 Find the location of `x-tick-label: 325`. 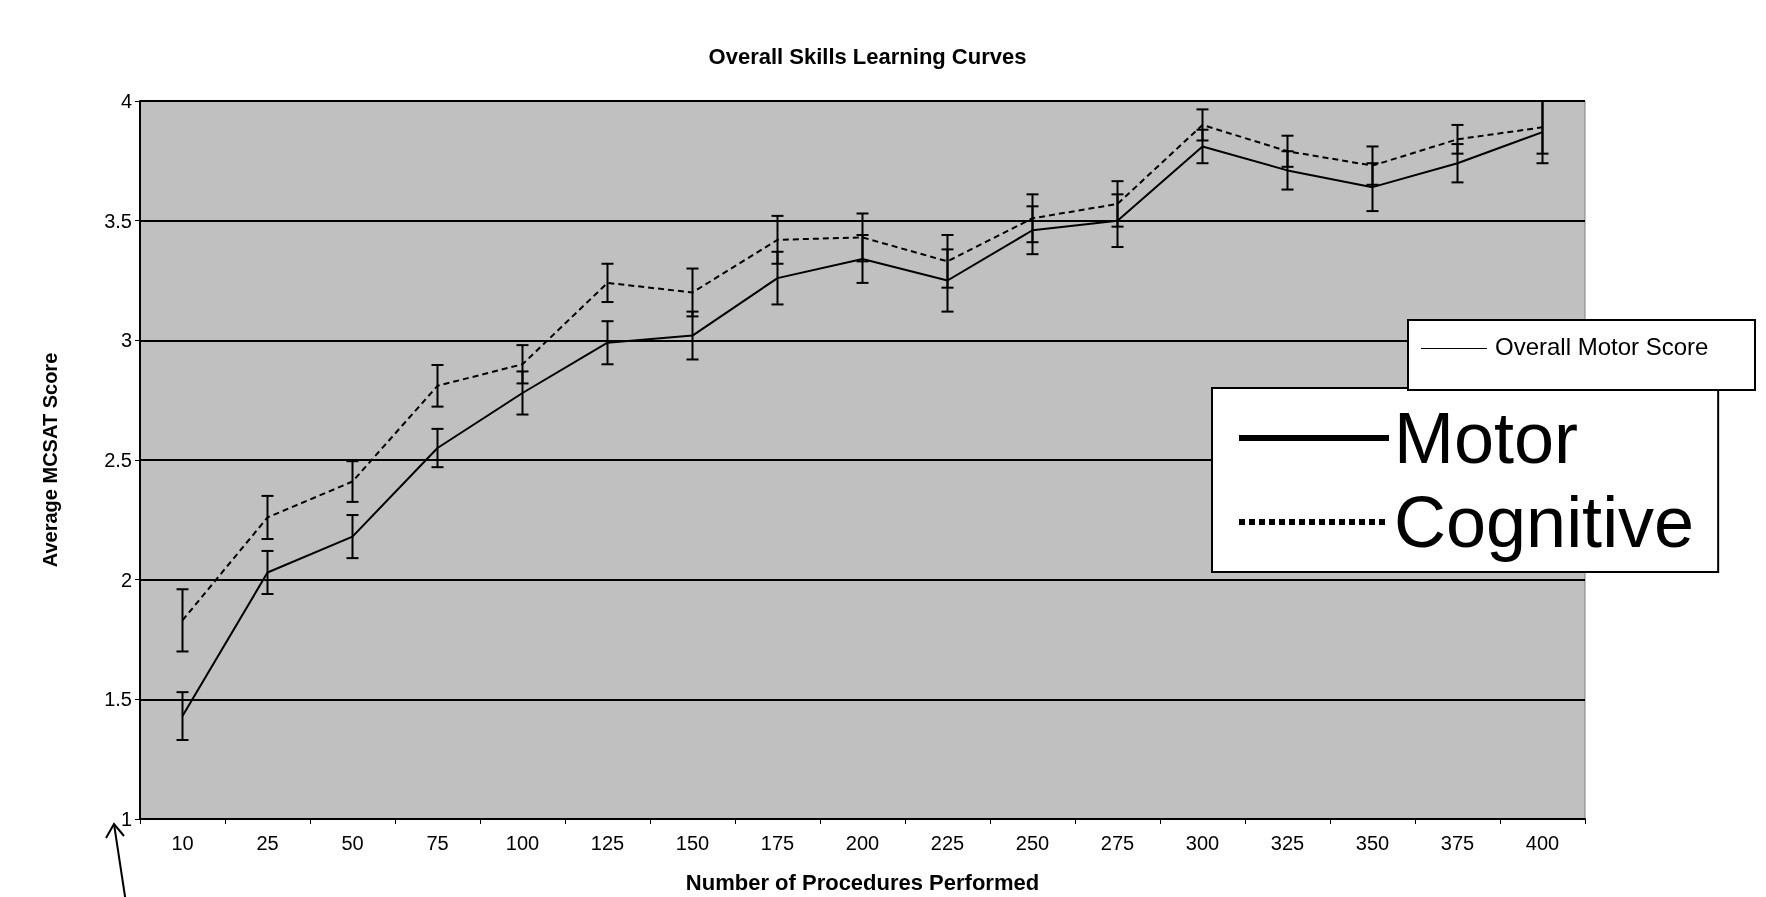

x-tick-label: 325 is located at coordinates (1287, 843).